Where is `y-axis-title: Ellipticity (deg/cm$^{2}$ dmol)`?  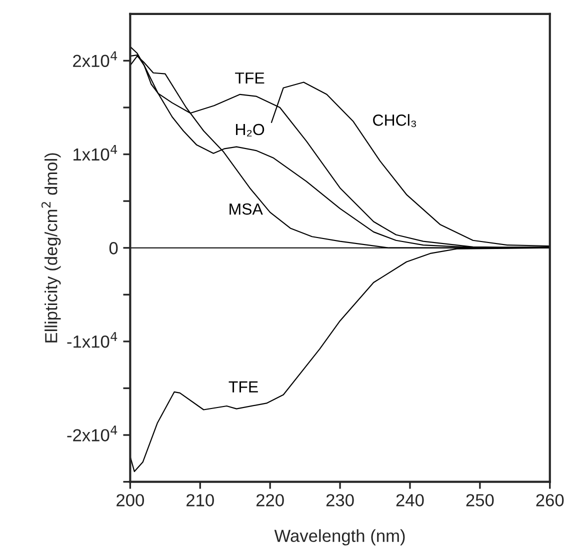
y-axis-title: Ellipticity (deg/cm$^{2}$ dmol) is located at coordinates (51, 247).